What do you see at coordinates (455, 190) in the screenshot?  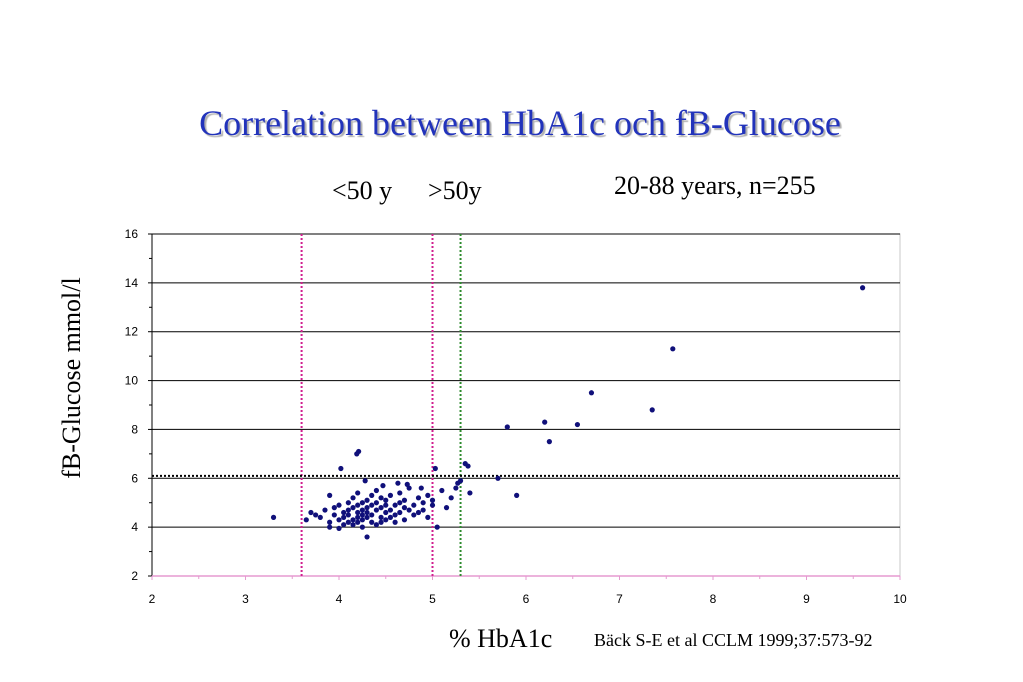 I see `over-50-label: >50y` at bounding box center [455, 190].